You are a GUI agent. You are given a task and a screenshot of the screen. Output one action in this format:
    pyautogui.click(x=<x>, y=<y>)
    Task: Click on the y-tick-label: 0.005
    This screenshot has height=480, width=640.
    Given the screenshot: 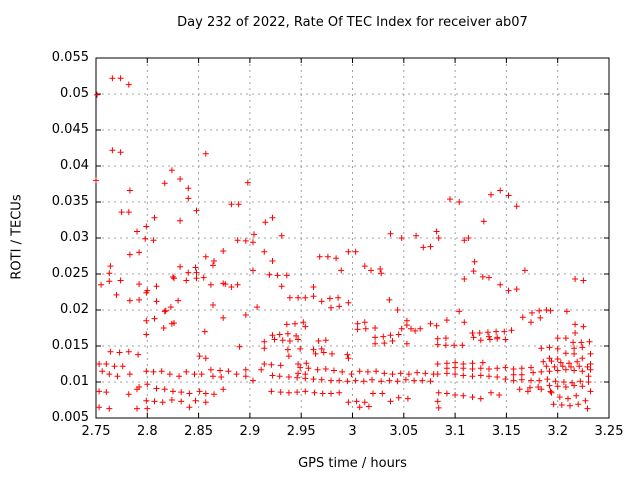 What is the action you would take?
    pyautogui.click(x=70, y=417)
    